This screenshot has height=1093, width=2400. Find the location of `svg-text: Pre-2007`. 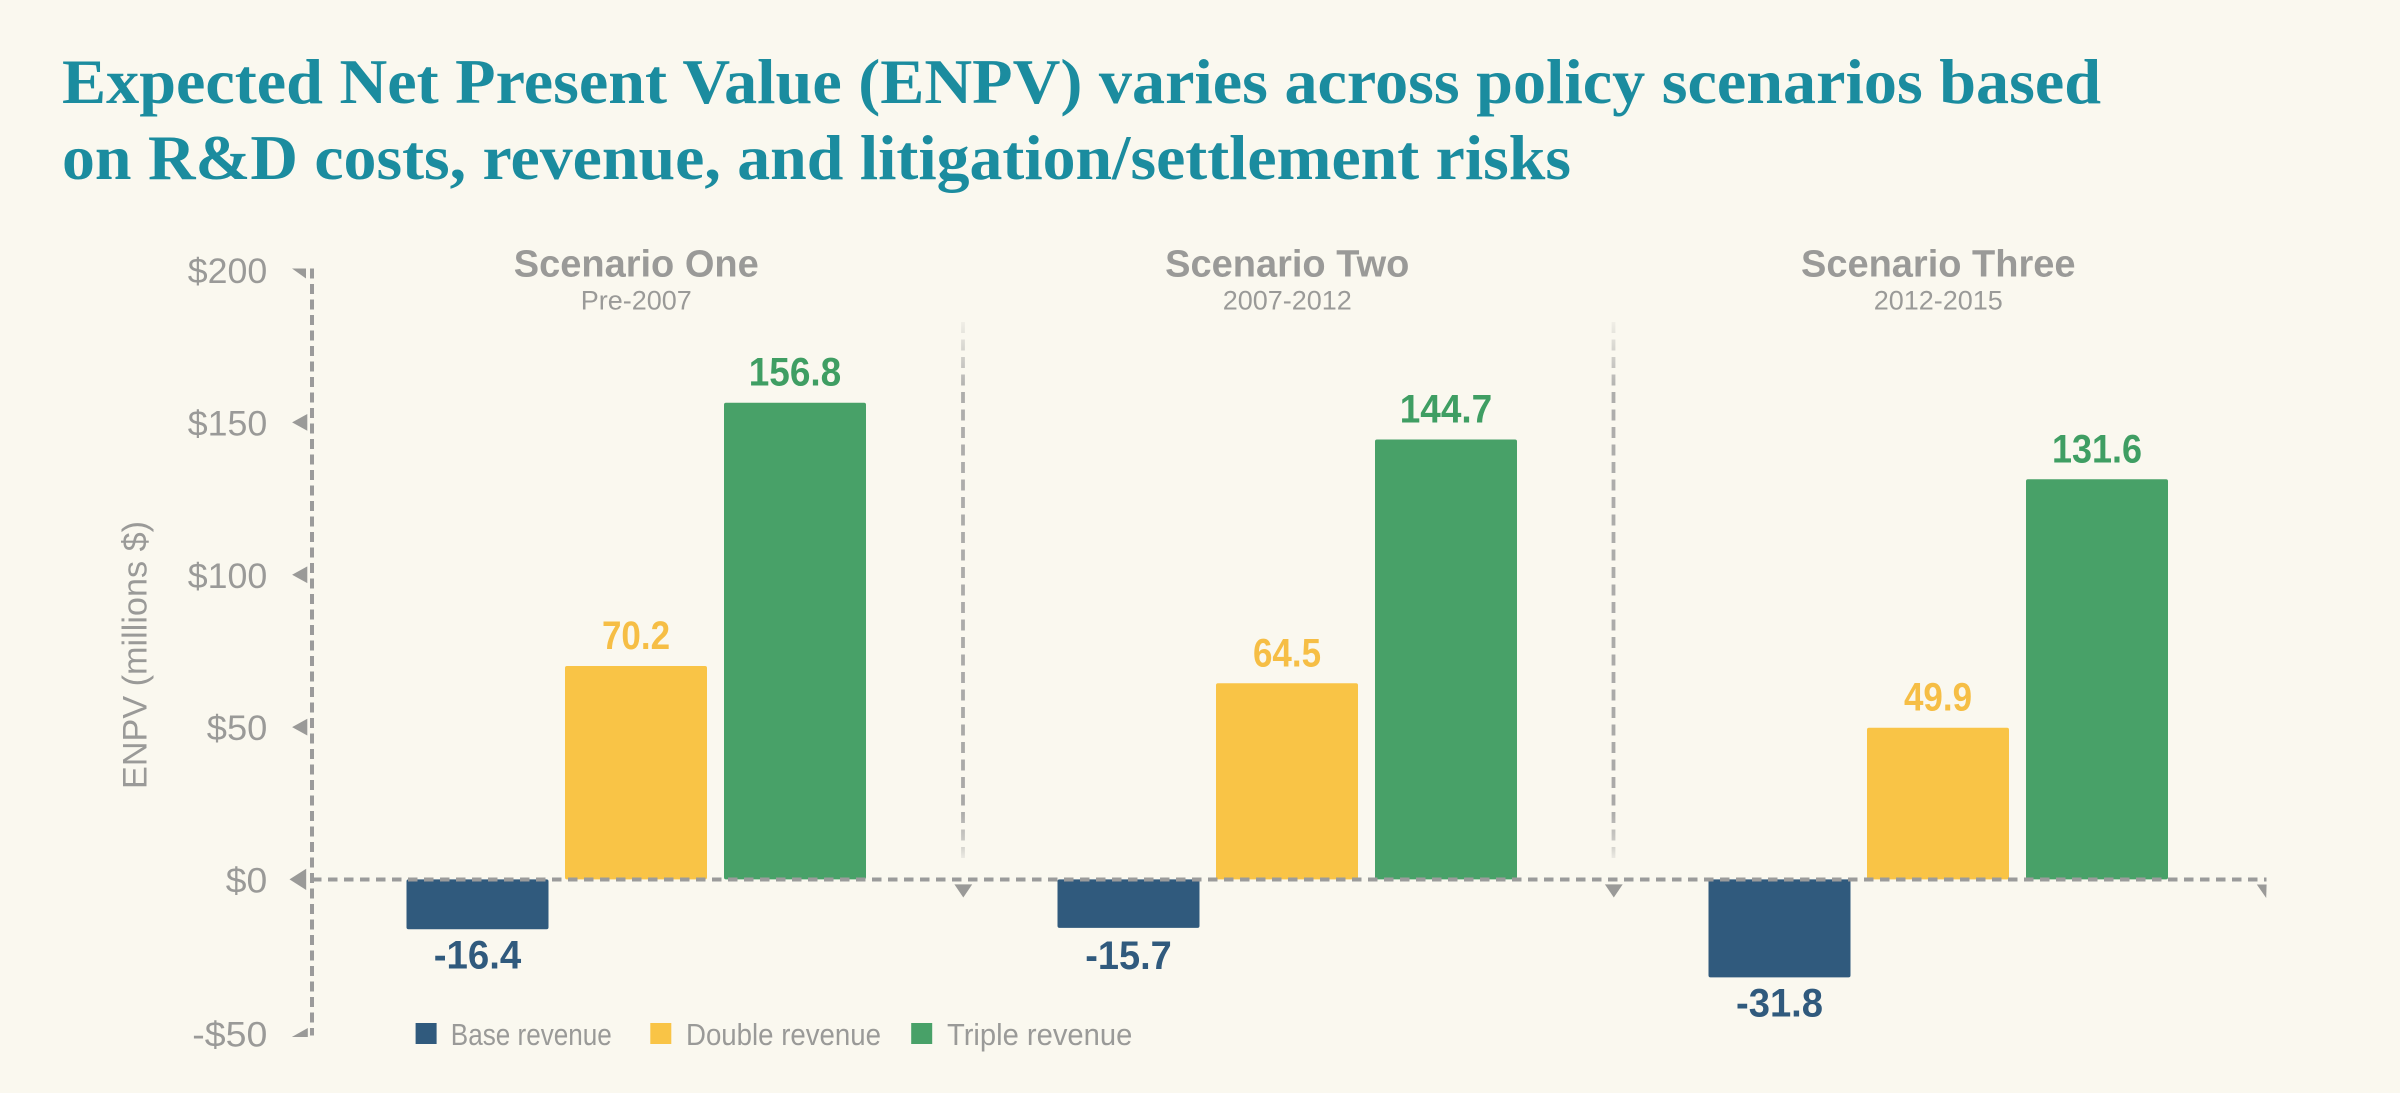

svg-text: Pre-2007 is located at coordinates (636, 300).